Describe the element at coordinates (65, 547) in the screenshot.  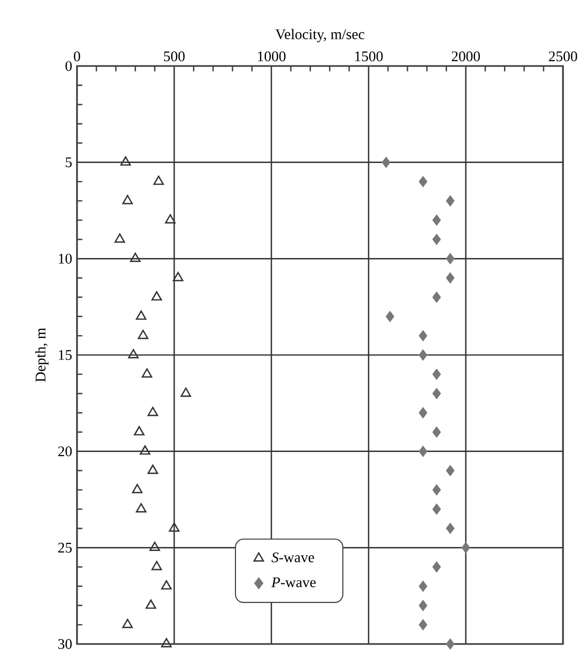
I see `y-tick-label: 25` at that location.